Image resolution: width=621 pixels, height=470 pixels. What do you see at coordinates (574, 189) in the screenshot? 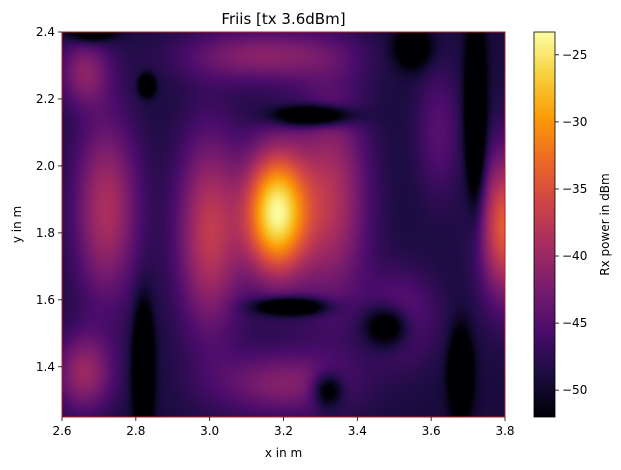
I see `colorbar-tick-label: −35` at bounding box center [574, 189].